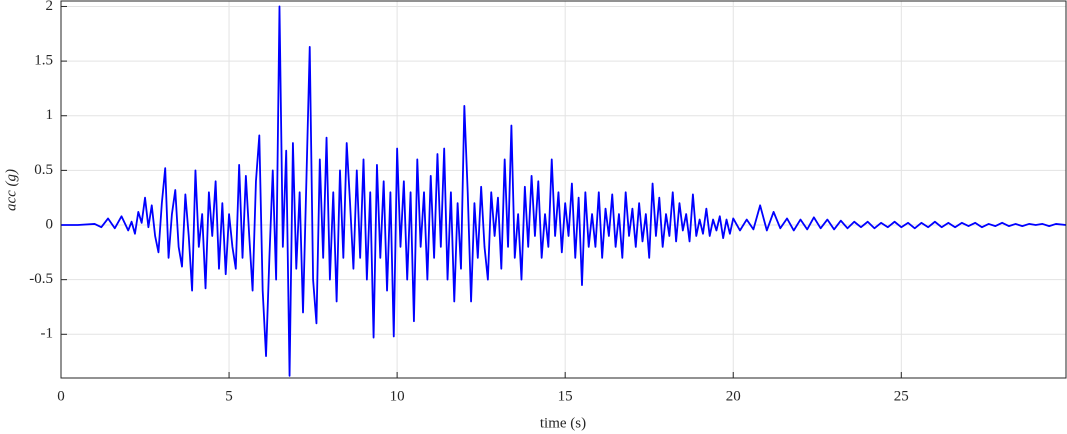 This screenshot has width=1067, height=434. I want to click on y-tick-label: 1, so click(50, 115).